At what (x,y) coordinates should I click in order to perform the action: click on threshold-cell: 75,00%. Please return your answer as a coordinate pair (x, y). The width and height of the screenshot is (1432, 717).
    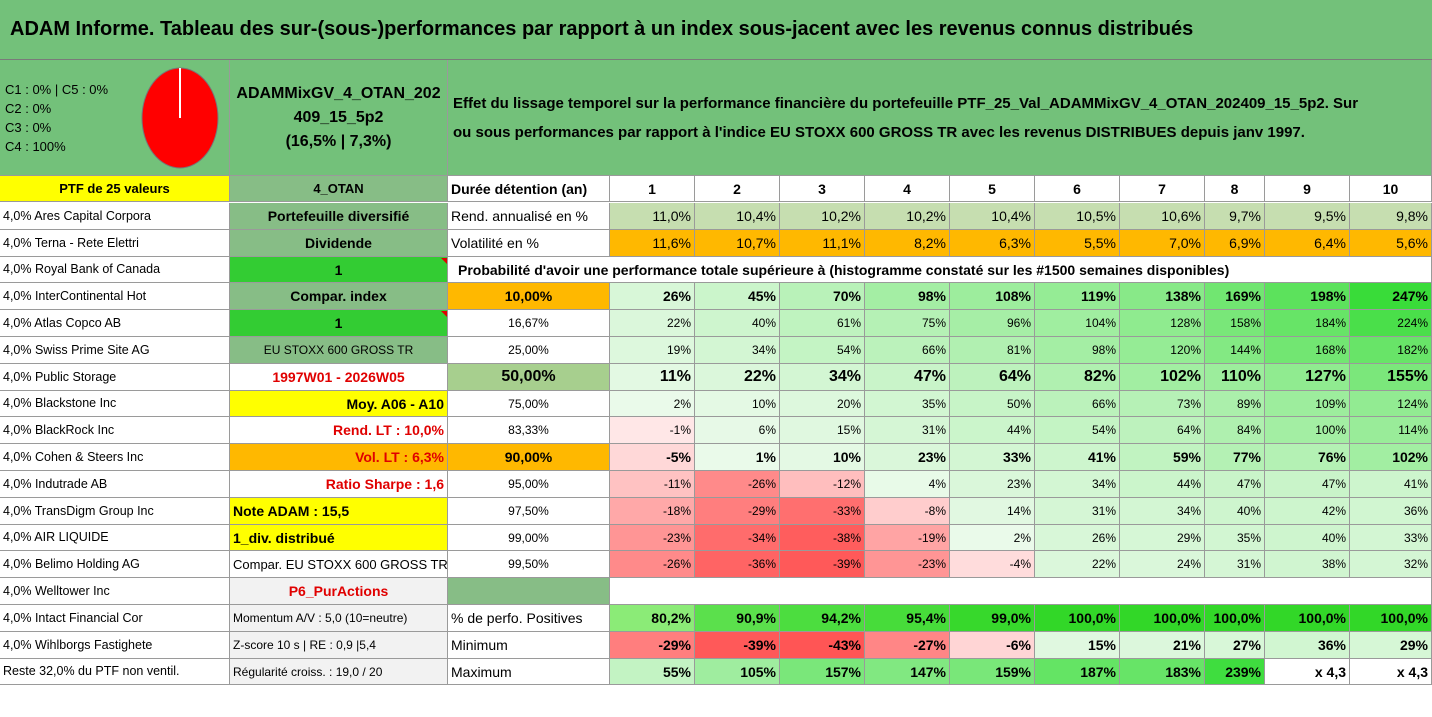
    Looking at the image, I should click on (529, 404).